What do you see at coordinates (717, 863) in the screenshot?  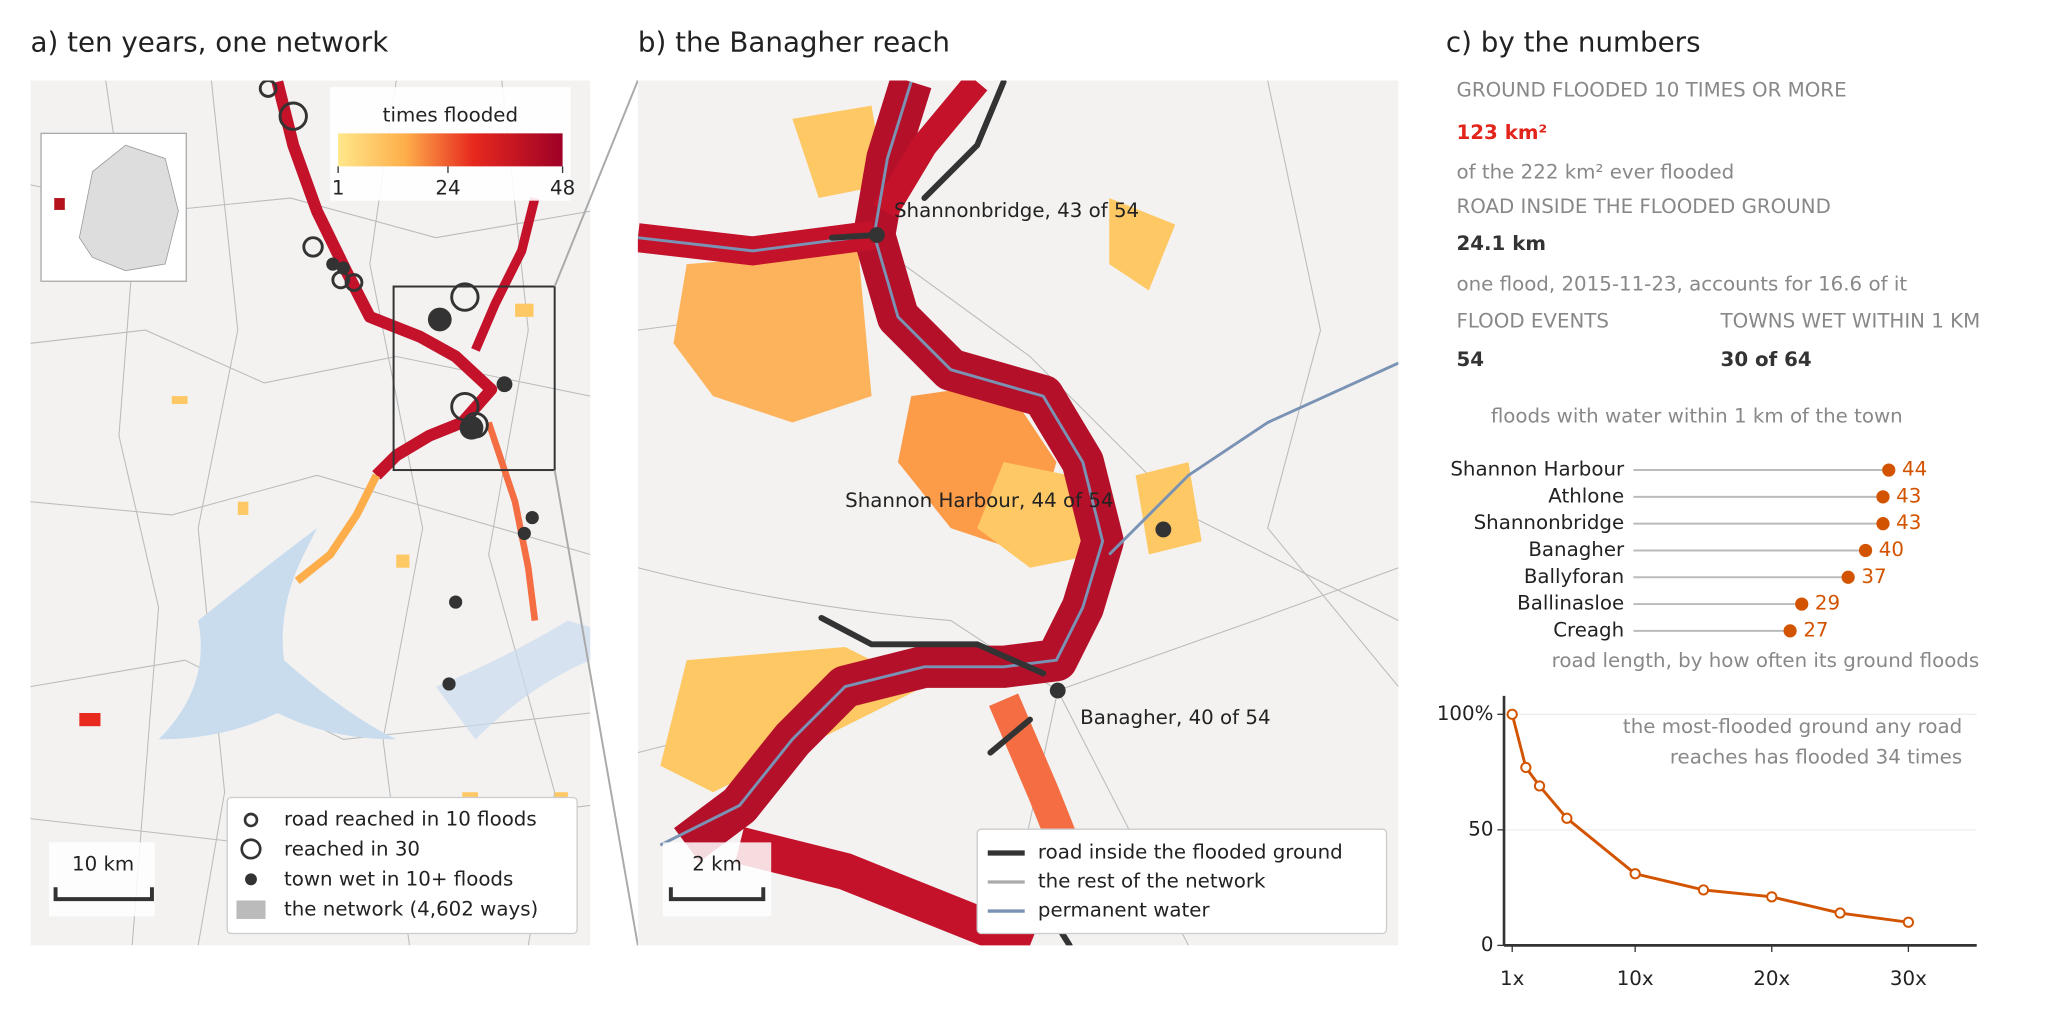 I see `scale-label: 2 km` at bounding box center [717, 863].